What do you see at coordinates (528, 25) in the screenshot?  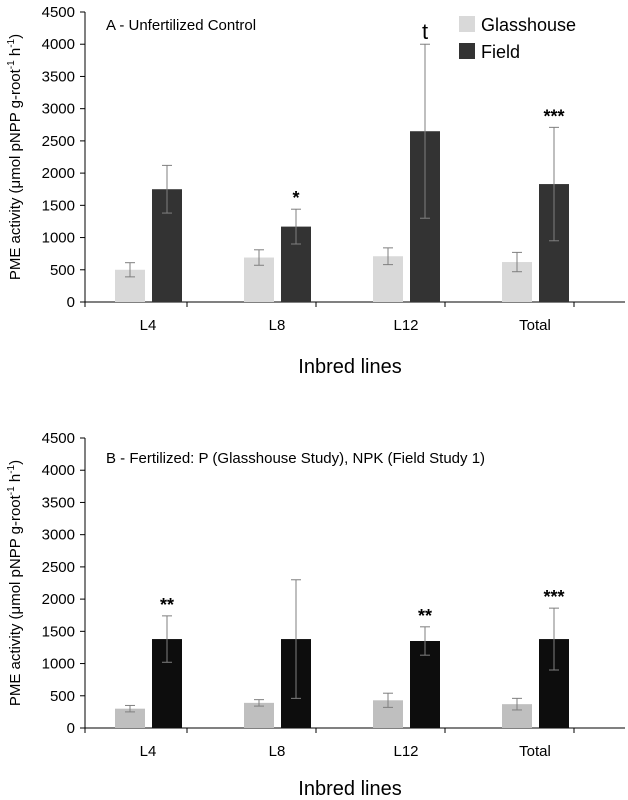 I see `legend-label: Glasshouse` at bounding box center [528, 25].